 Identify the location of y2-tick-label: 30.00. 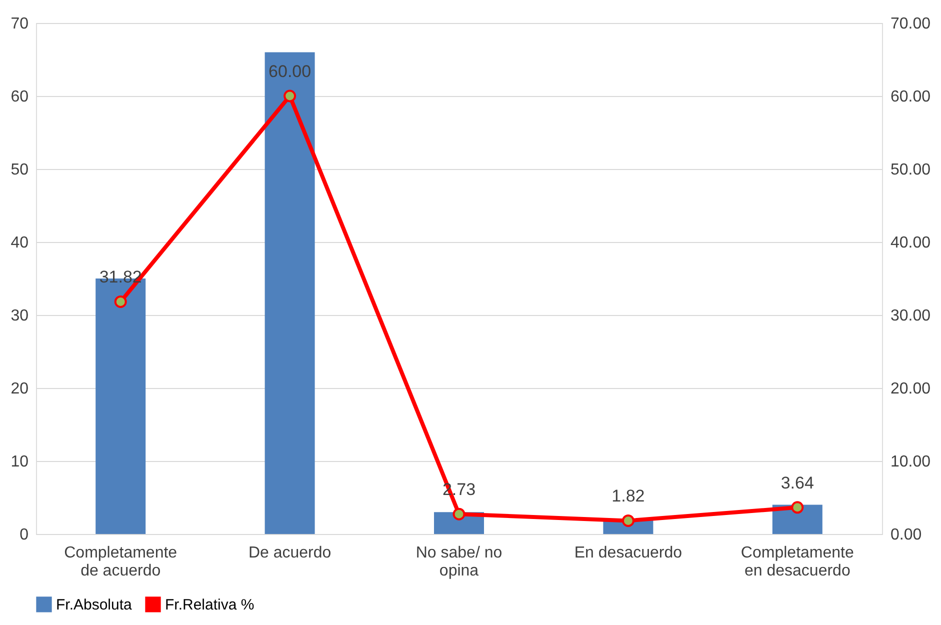
(910, 316).